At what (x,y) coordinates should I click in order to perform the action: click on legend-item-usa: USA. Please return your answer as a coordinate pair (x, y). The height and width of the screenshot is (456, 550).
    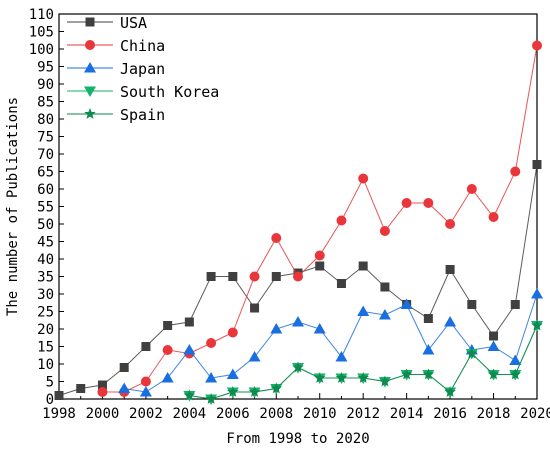
    Looking at the image, I should click on (107, 23).